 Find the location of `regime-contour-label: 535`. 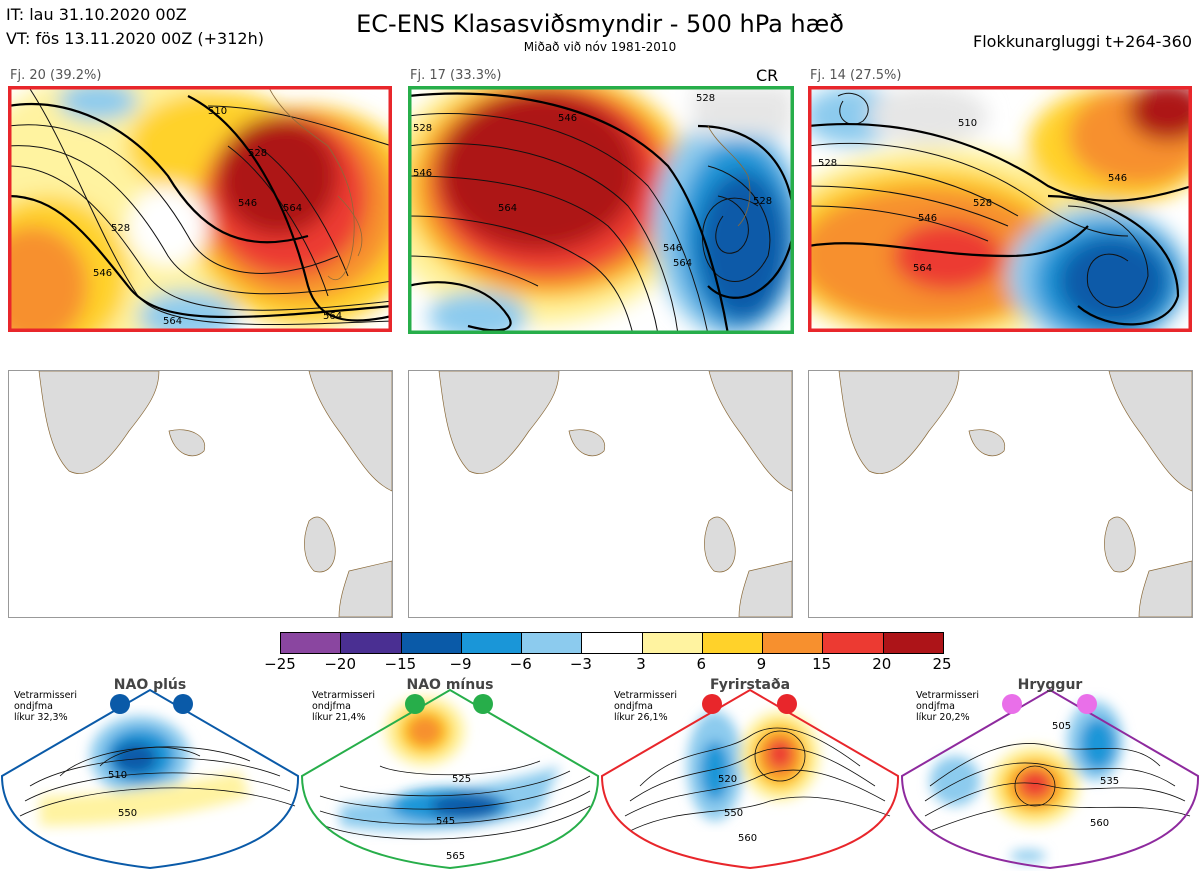

regime-contour-label: 535 is located at coordinates (1109, 781).